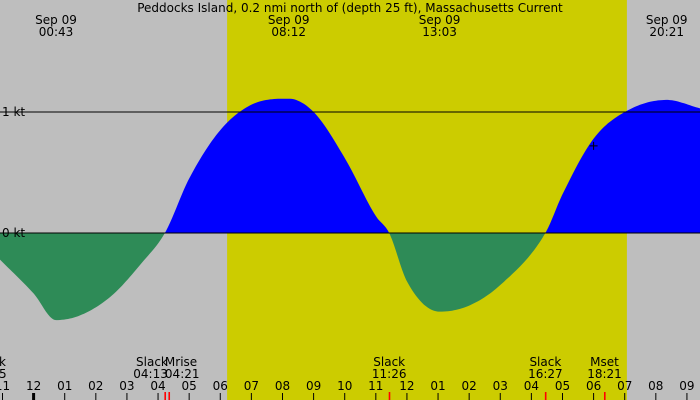 The image size is (700, 400). What do you see at coordinates (182, 374) in the screenshot?
I see `bottom-event-time-1: 04:21` at bounding box center [182, 374].